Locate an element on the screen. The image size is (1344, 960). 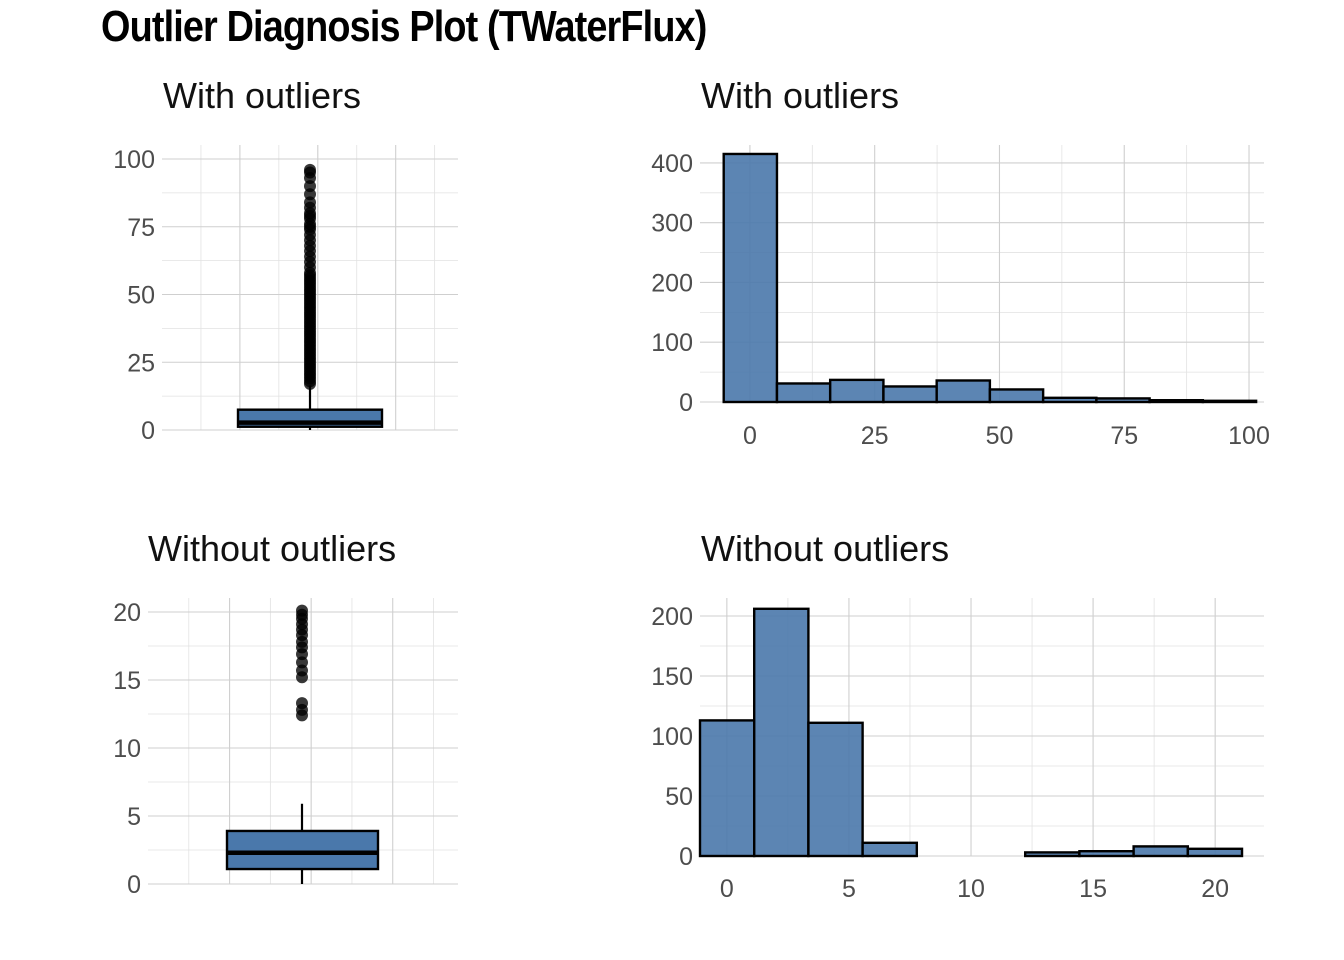
y-tick-label: 75 is located at coordinates (141, 228).